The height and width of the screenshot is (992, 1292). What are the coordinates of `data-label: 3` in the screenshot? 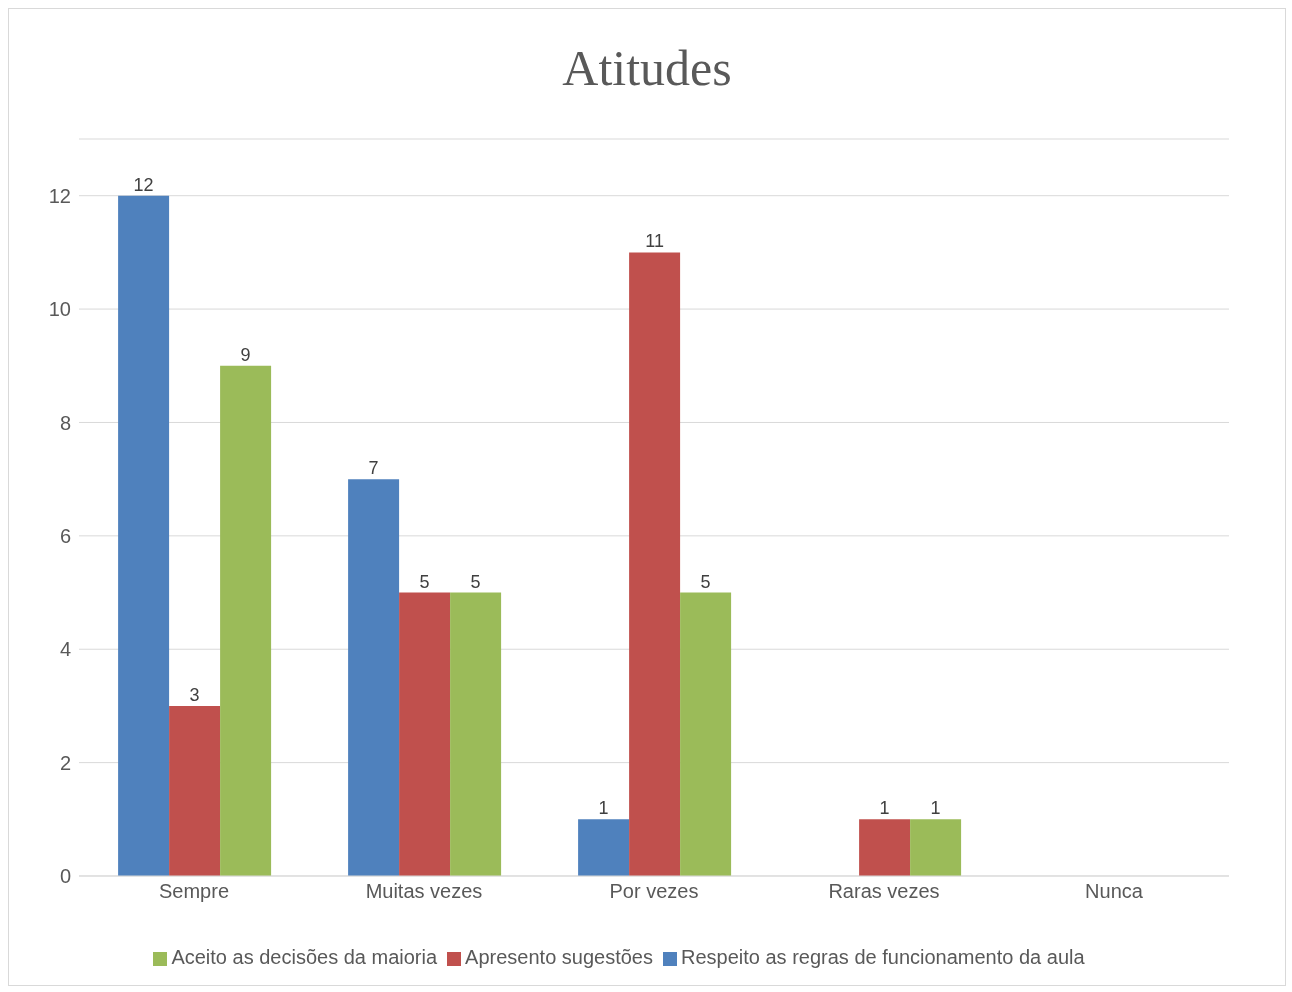 It's located at (194, 694).